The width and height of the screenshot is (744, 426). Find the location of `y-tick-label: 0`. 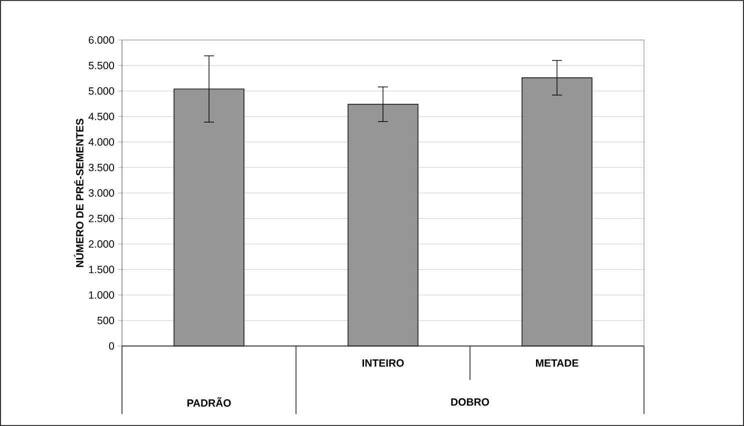

y-tick-label: 0 is located at coordinates (111, 346).